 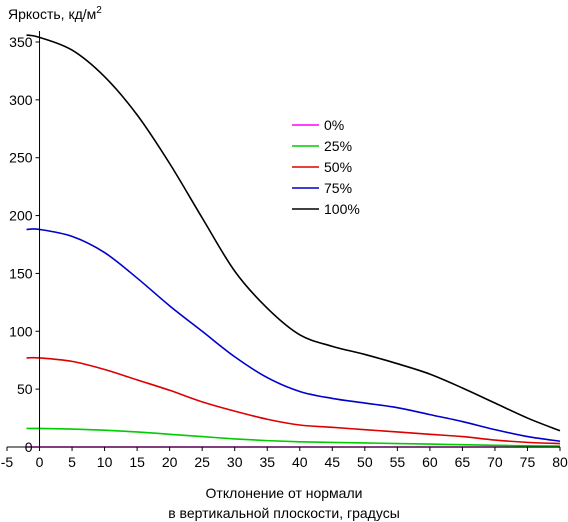 I want to click on x-axis-label-line1: Отклонение от нормали, so click(x=284, y=493).